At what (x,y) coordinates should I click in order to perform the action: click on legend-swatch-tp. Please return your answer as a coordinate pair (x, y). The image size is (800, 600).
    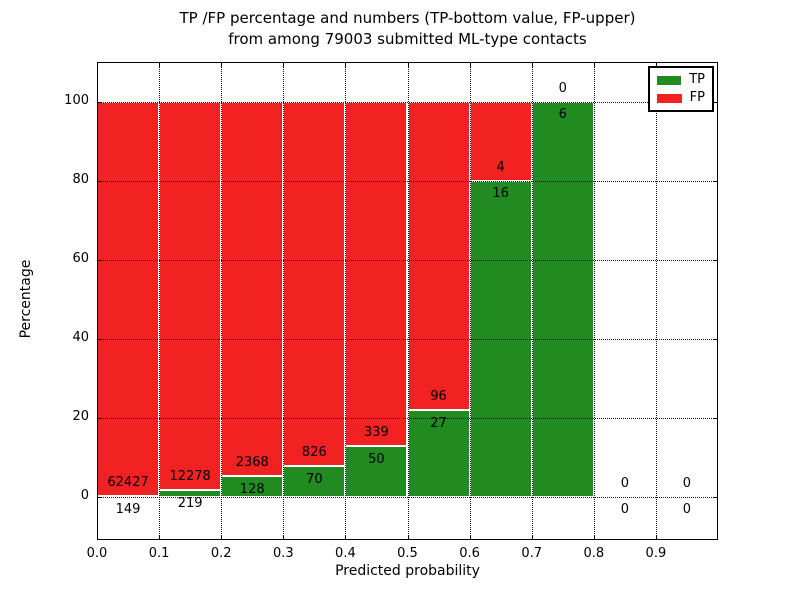
    Looking at the image, I should click on (669, 80).